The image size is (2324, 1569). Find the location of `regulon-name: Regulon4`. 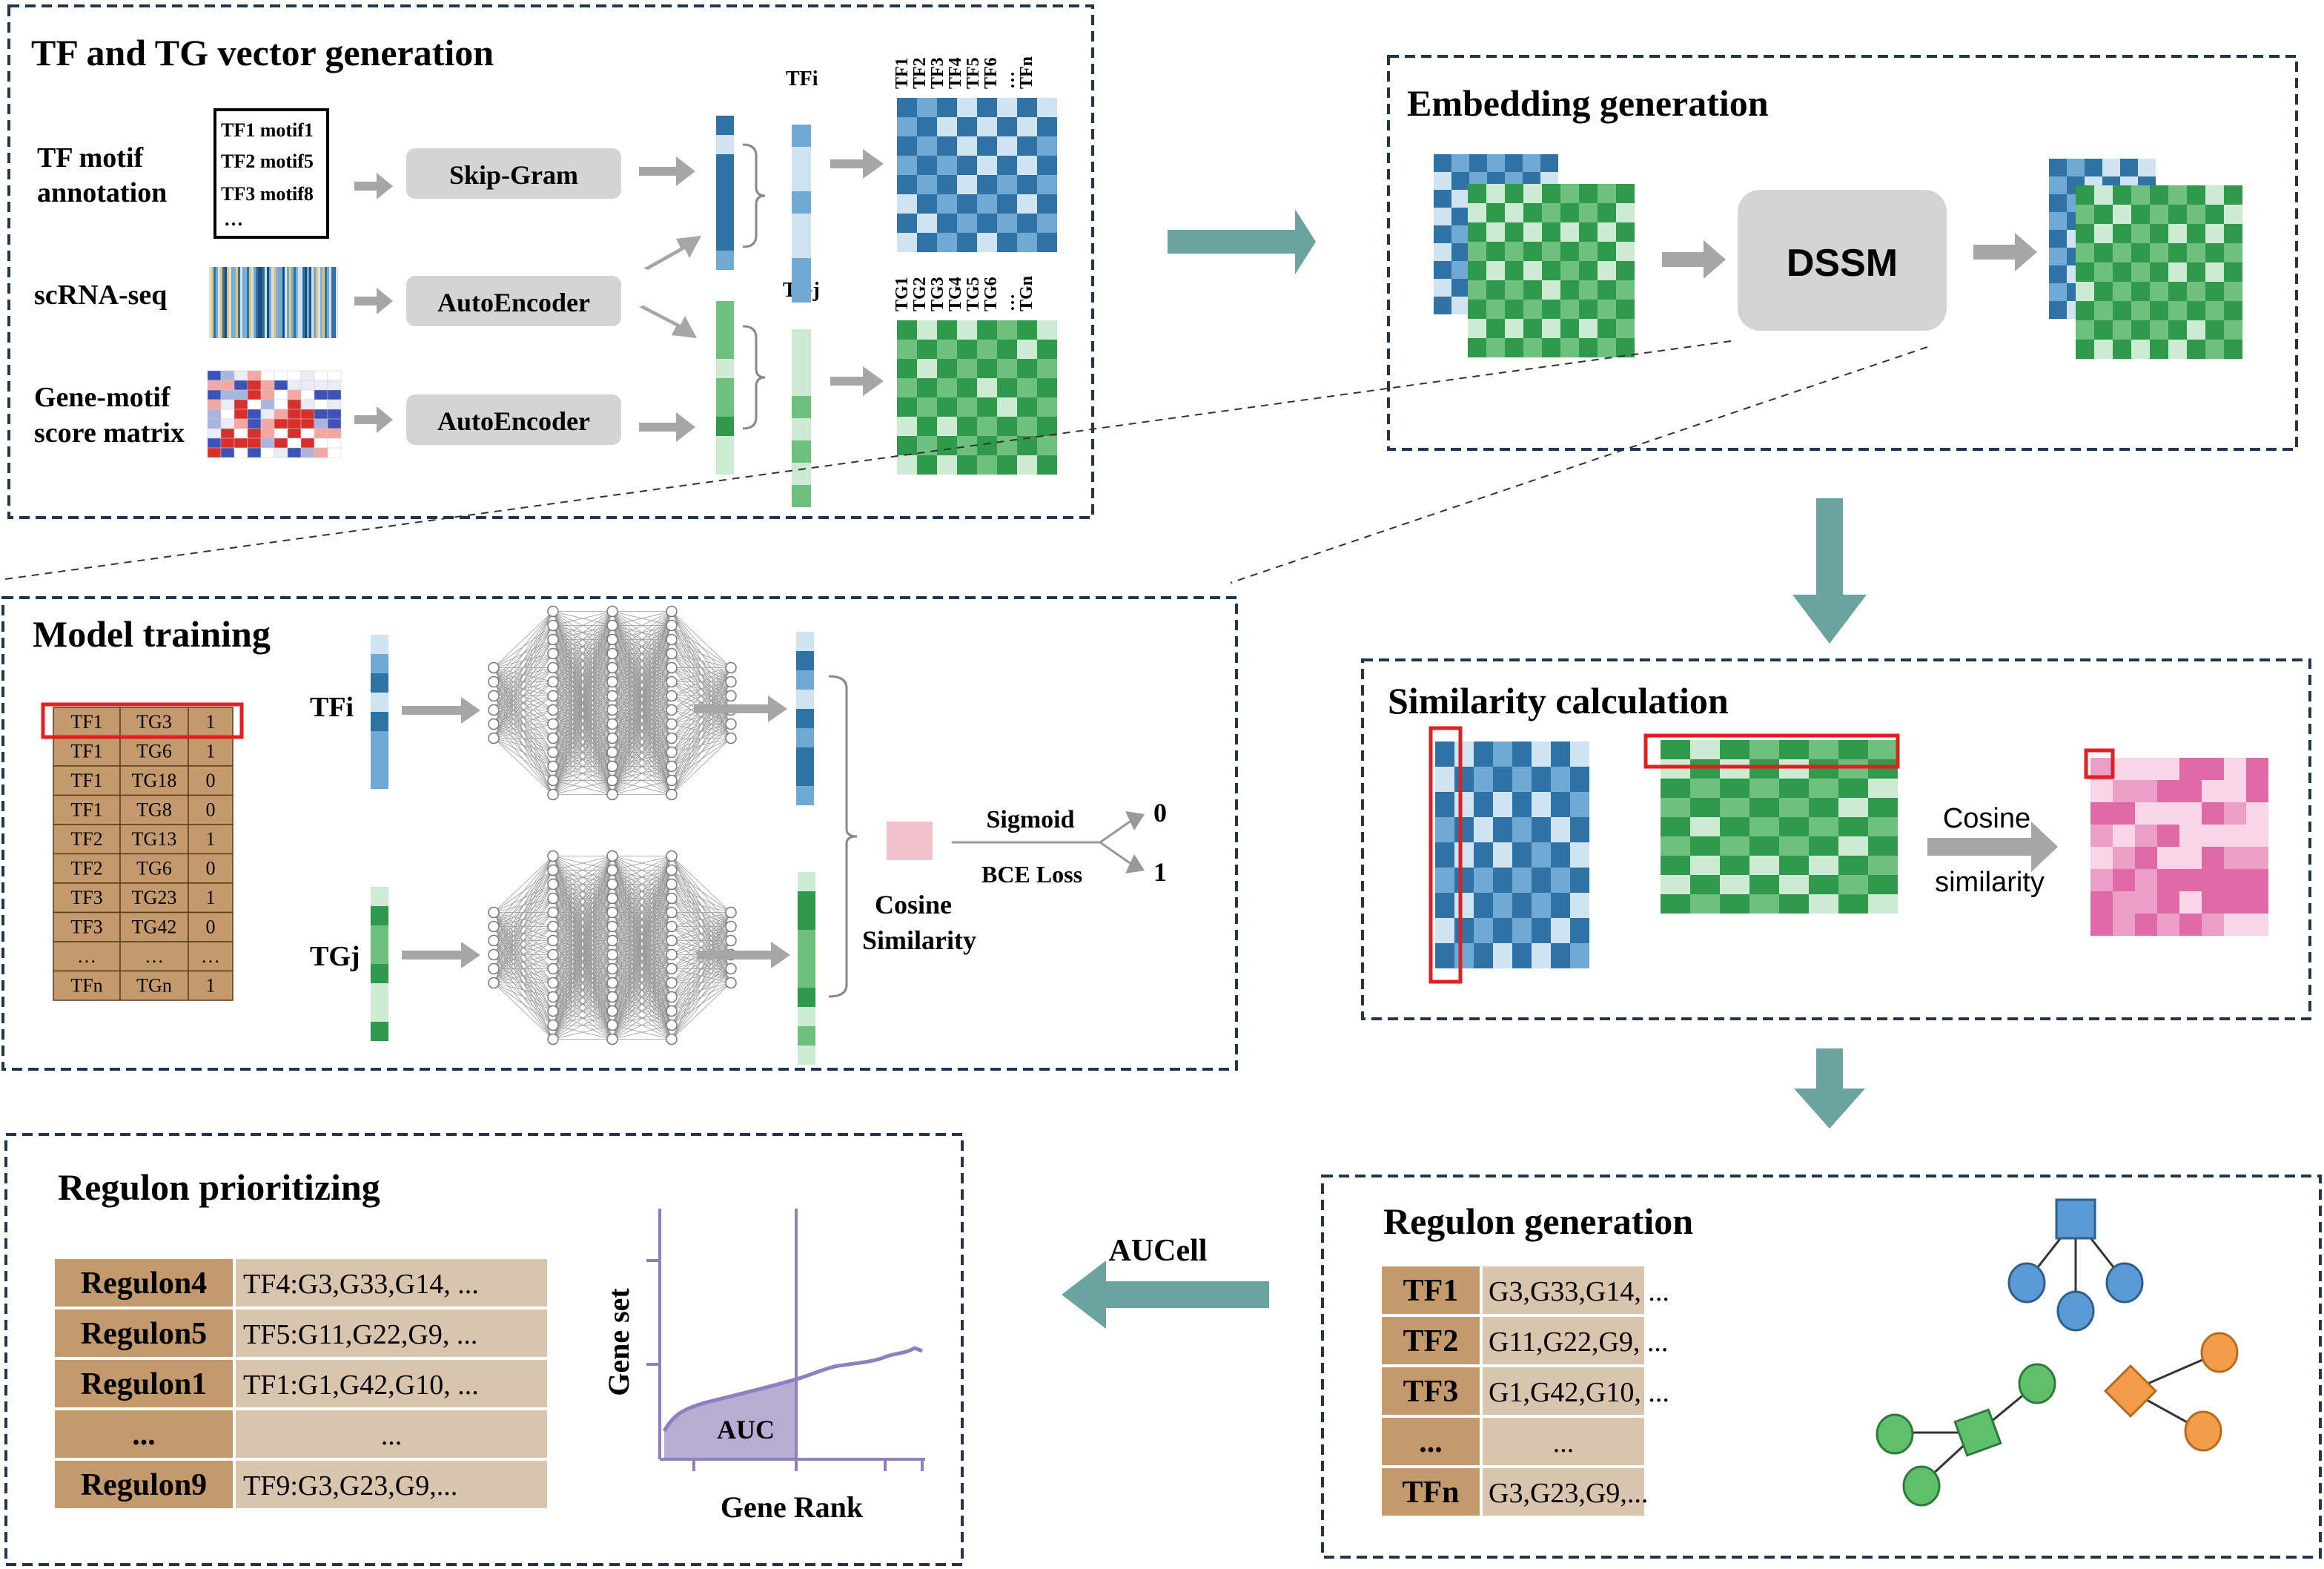

regulon-name: Regulon4 is located at coordinates (144, 1283).